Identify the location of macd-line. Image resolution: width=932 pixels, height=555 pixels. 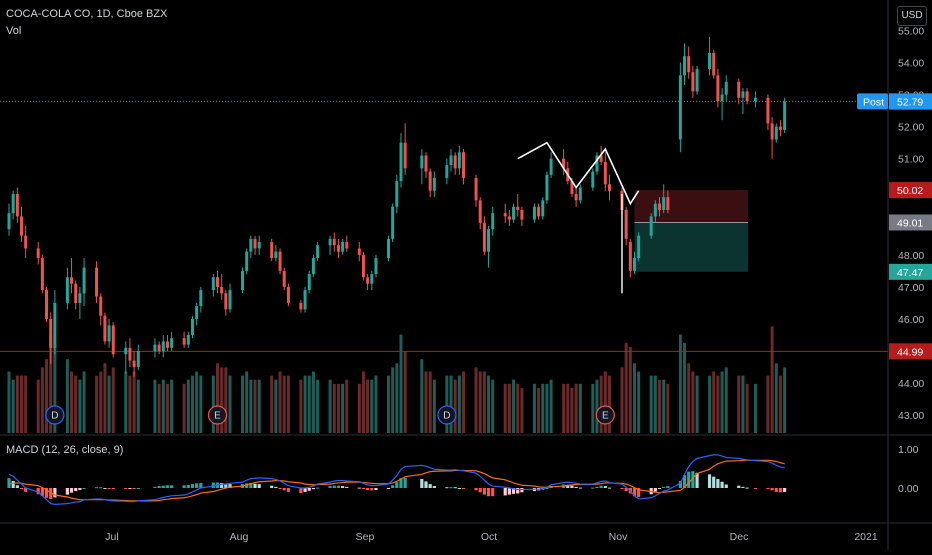
(396, 479).